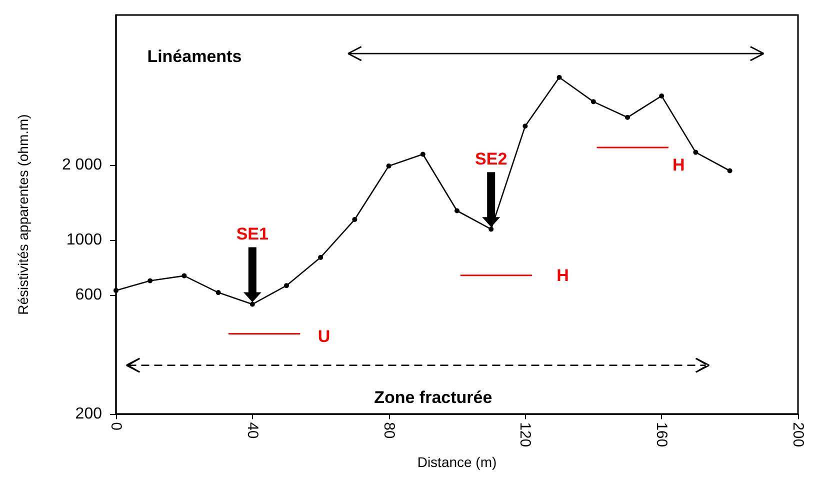  Describe the element at coordinates (433, 398) in the screenshot. I see `annotation: Zone fracturée` at that location.